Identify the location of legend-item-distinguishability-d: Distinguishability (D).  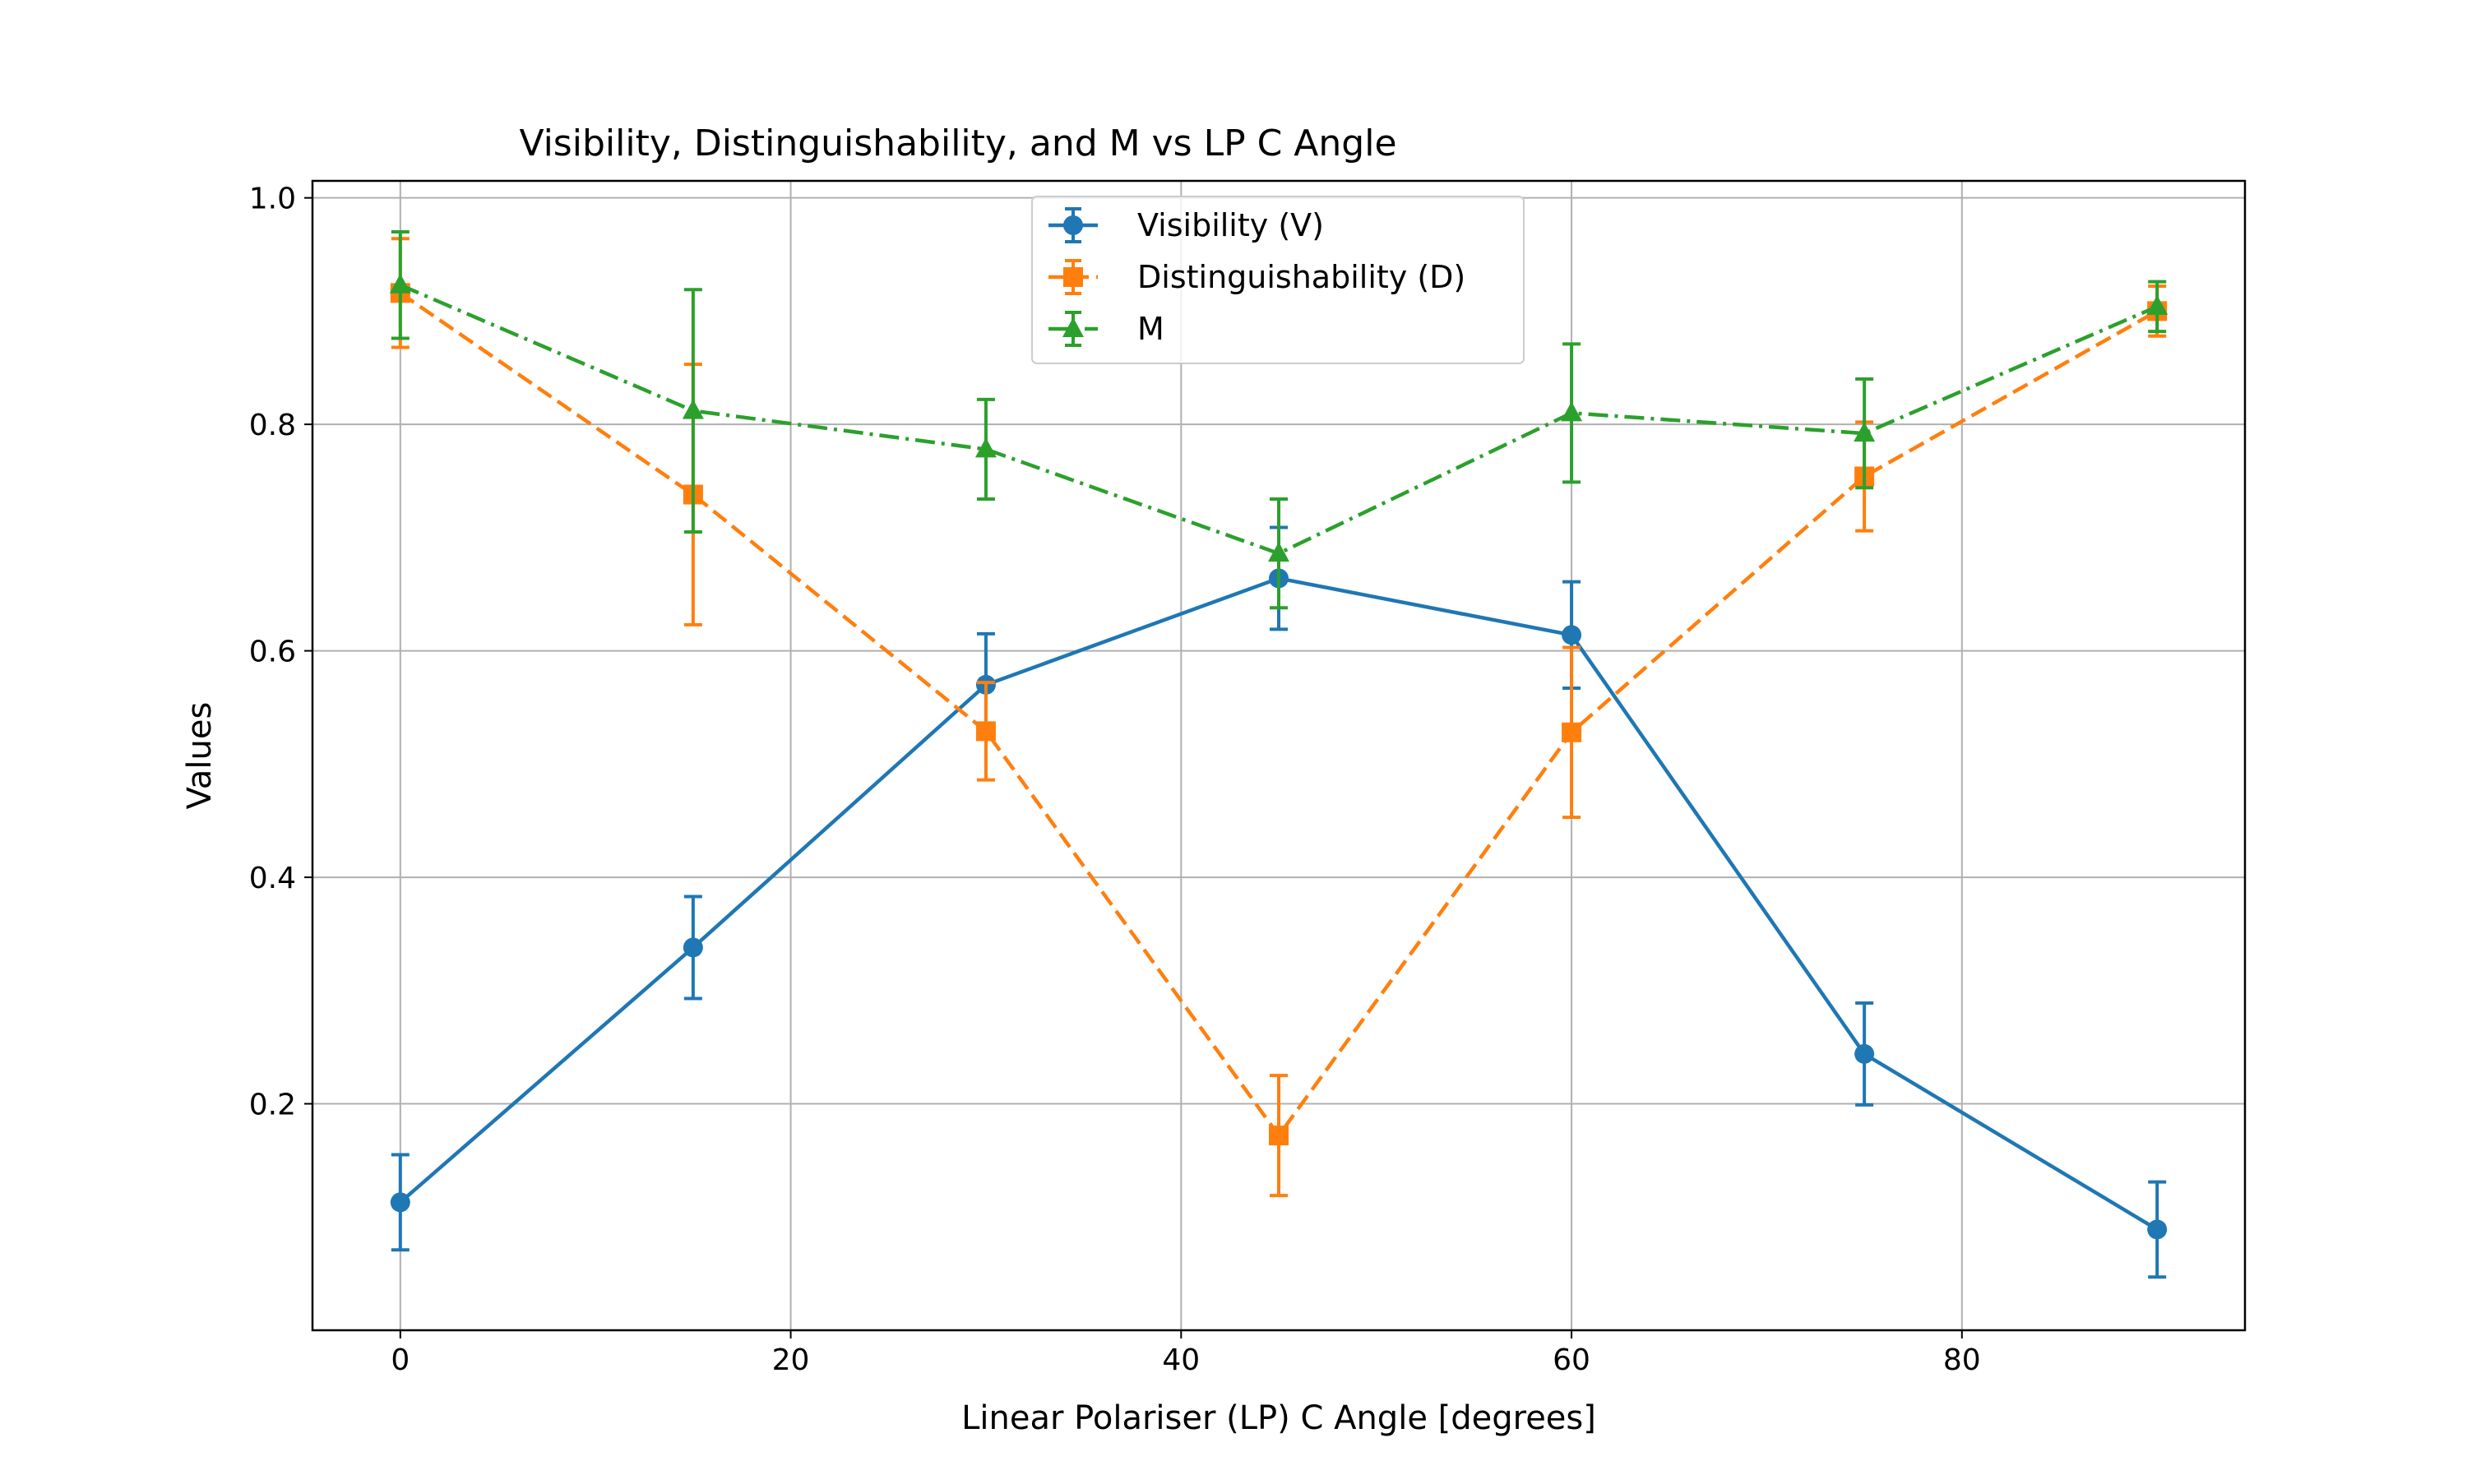
(1256, 277).